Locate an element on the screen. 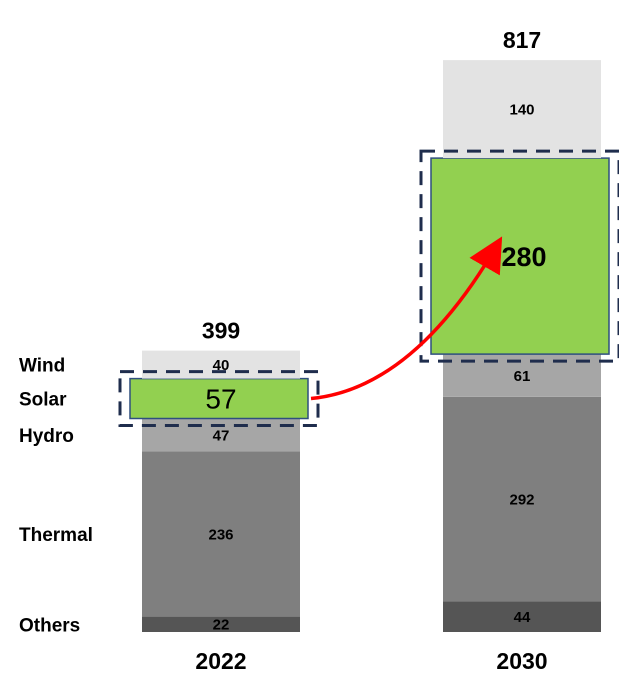  highlight-box-solar-2022 is located at coordinates (219, 399).